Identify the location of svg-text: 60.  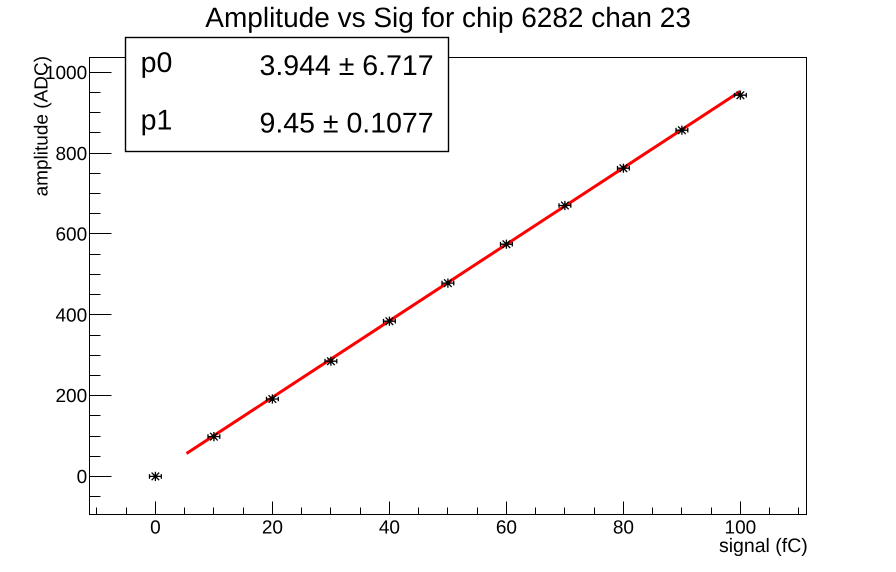
(506, 527).